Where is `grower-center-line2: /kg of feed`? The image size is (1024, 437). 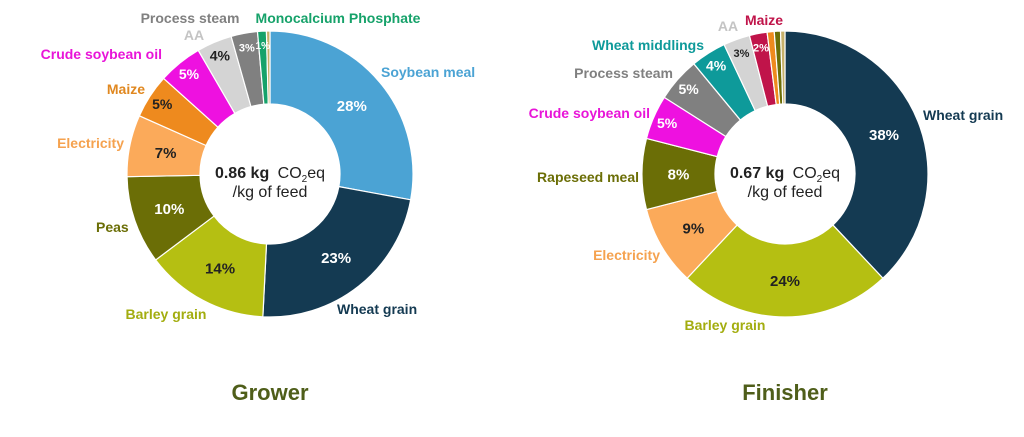 grower-center-line2: /kg of feed is located at coordinates (270, 192).